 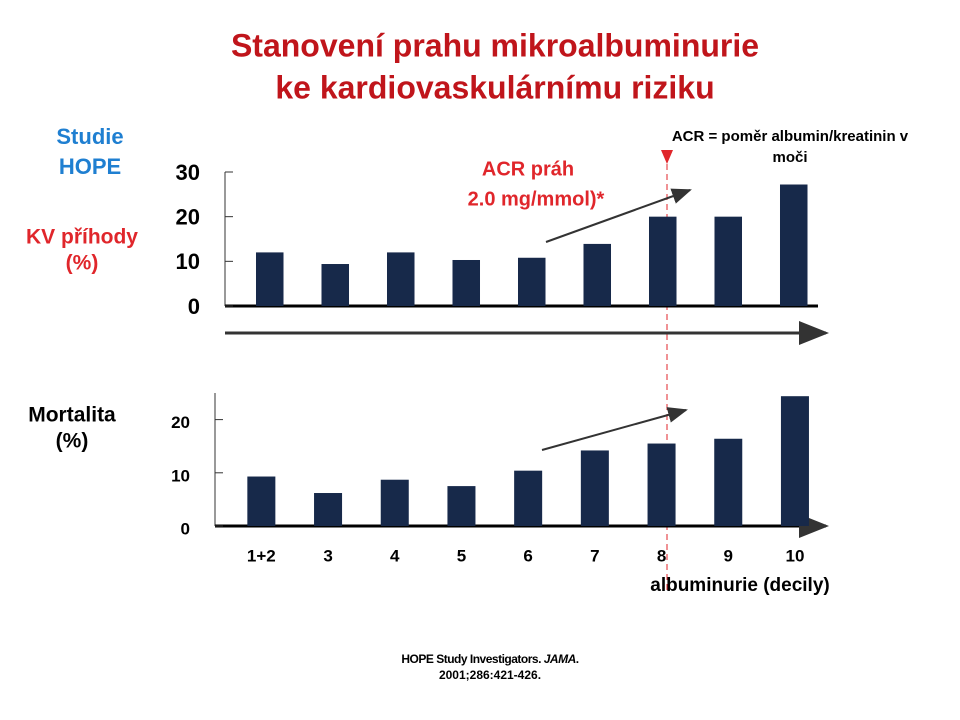 I want to click on x-axis-label: albuminurie (decily), so click(x=739, y=585).